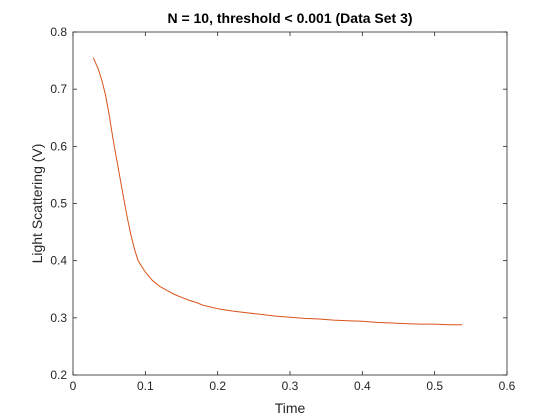 The image size is (560, 420). I want to click on y-tick-label: 0.6, so click(58, 146).